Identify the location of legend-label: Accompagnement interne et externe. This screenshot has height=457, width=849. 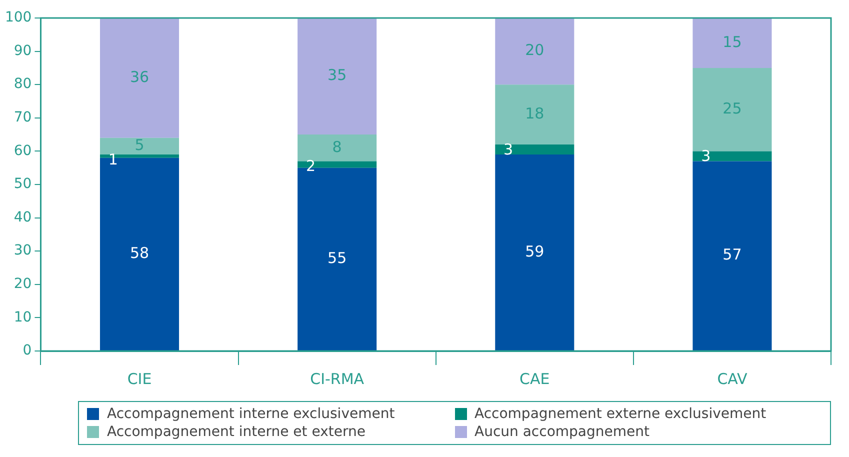
(236, 432).